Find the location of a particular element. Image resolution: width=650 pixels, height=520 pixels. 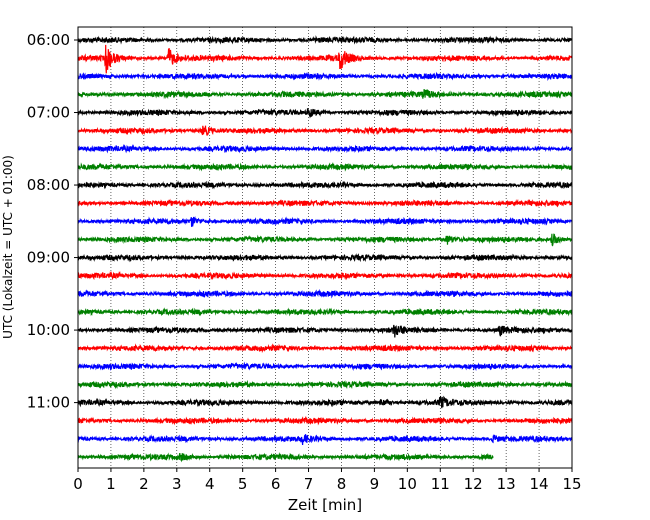

x-tick-label: 8 is located at coordinates (342, 484).